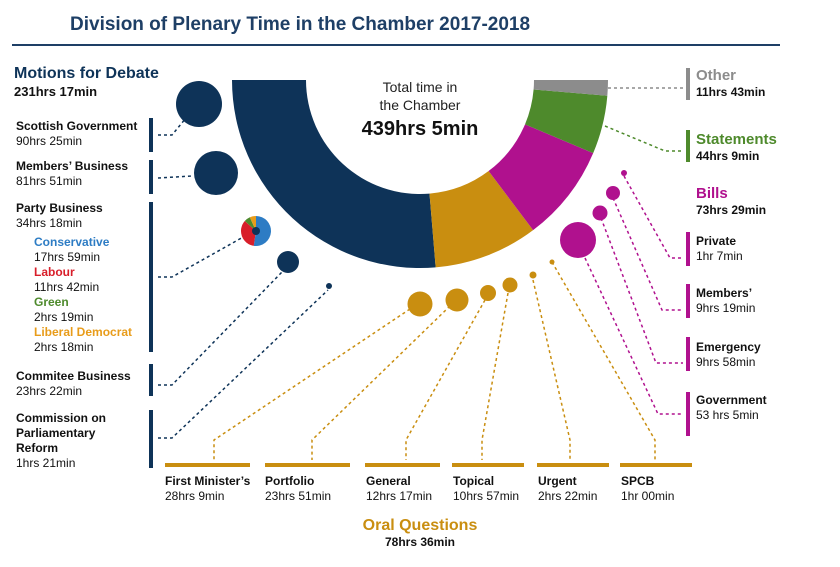  Describe the element at coordinates (712, 193) in the screenshot. I see `bills-title: Bills` at that location.